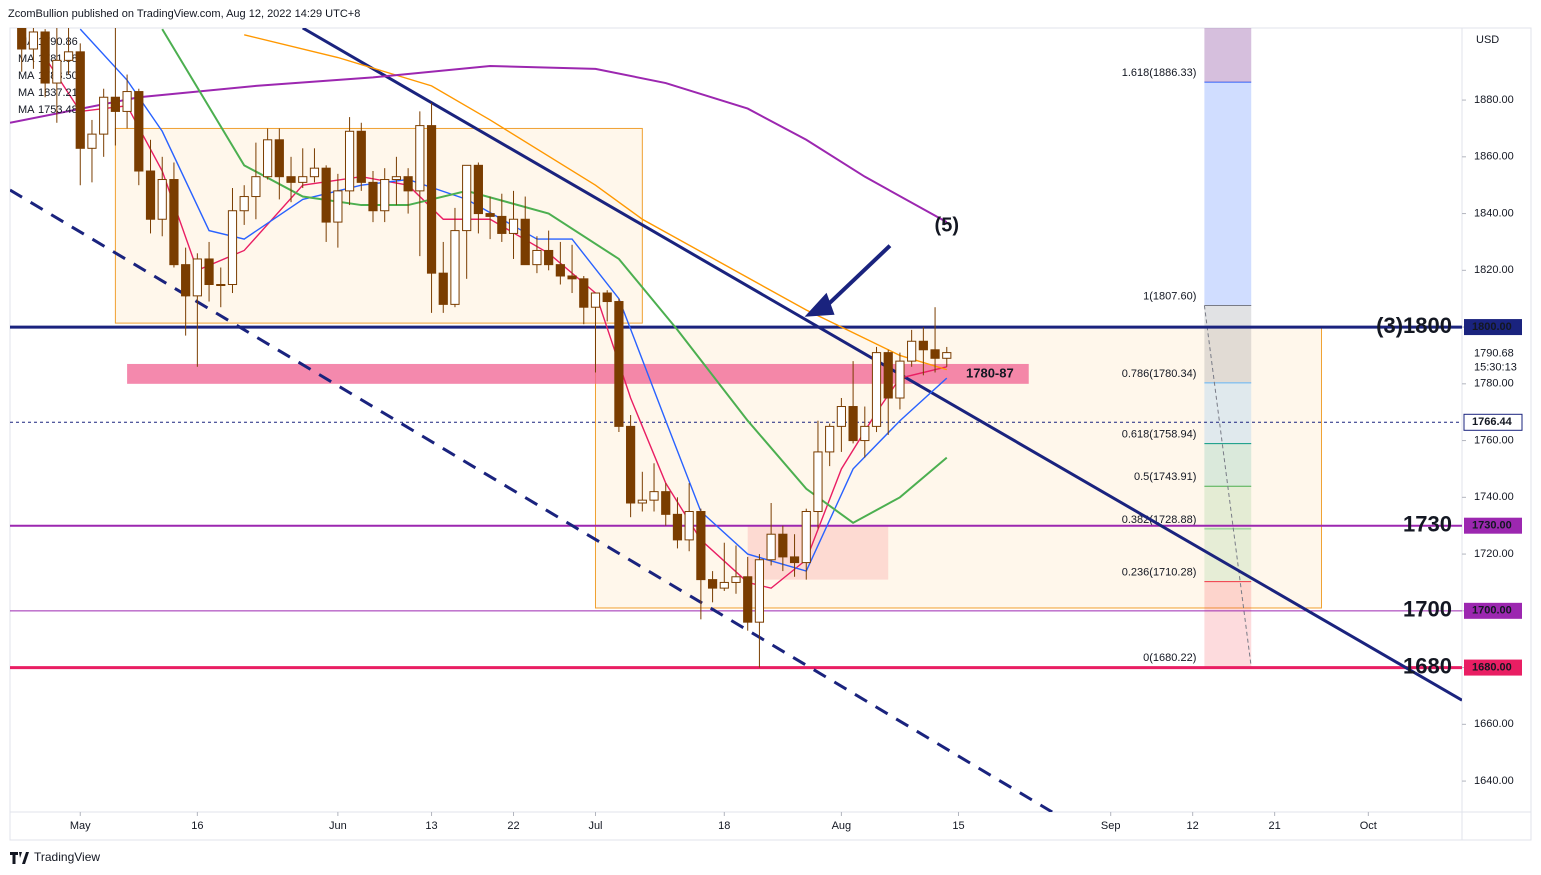 The image size is (1541, 875). What do you see at coordinates (1427, 524) in the screenshot?
I see `level-label: 1730` at bounding box center [1427, 524].